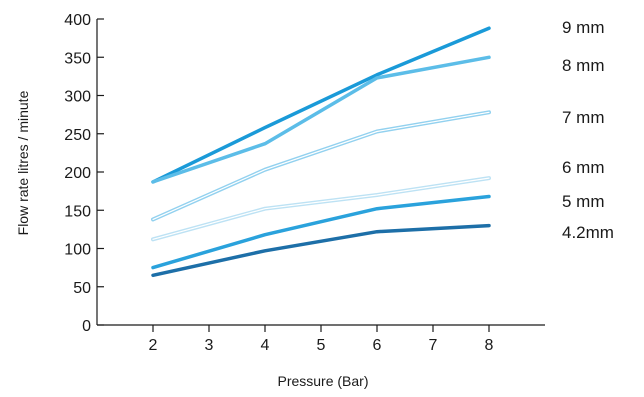 The width and height of the screenshot is (644, 397). Describe the element at coordinates (583, 167) in the screenshot. I see `series-label: 6 mm` at that location.